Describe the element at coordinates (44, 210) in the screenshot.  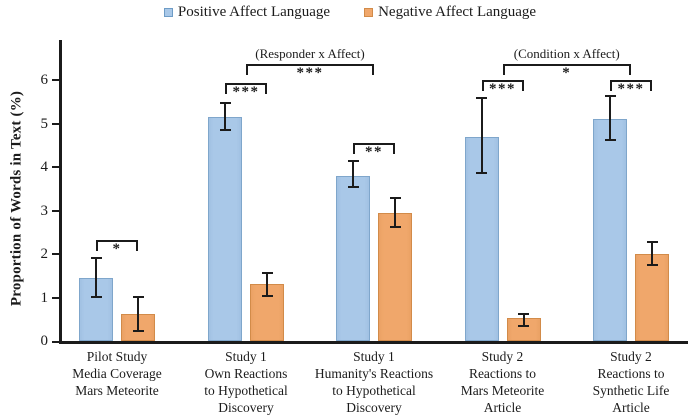
I see `y-tick-label: 3` at that location.